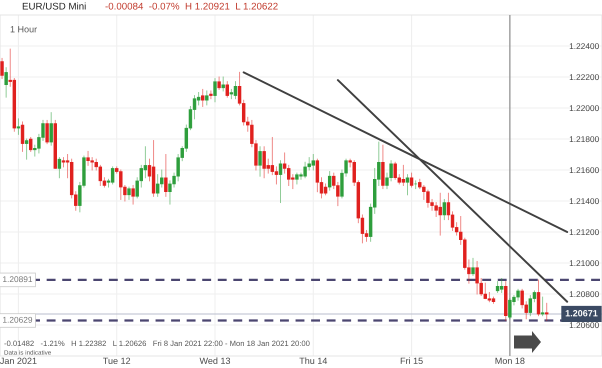 This screenshot has width=602, height=368. What do you see at coordinates (584, 108) in the screenshot?
I see `y-tick-label: 1.22000` at bounding box center [584, 108].